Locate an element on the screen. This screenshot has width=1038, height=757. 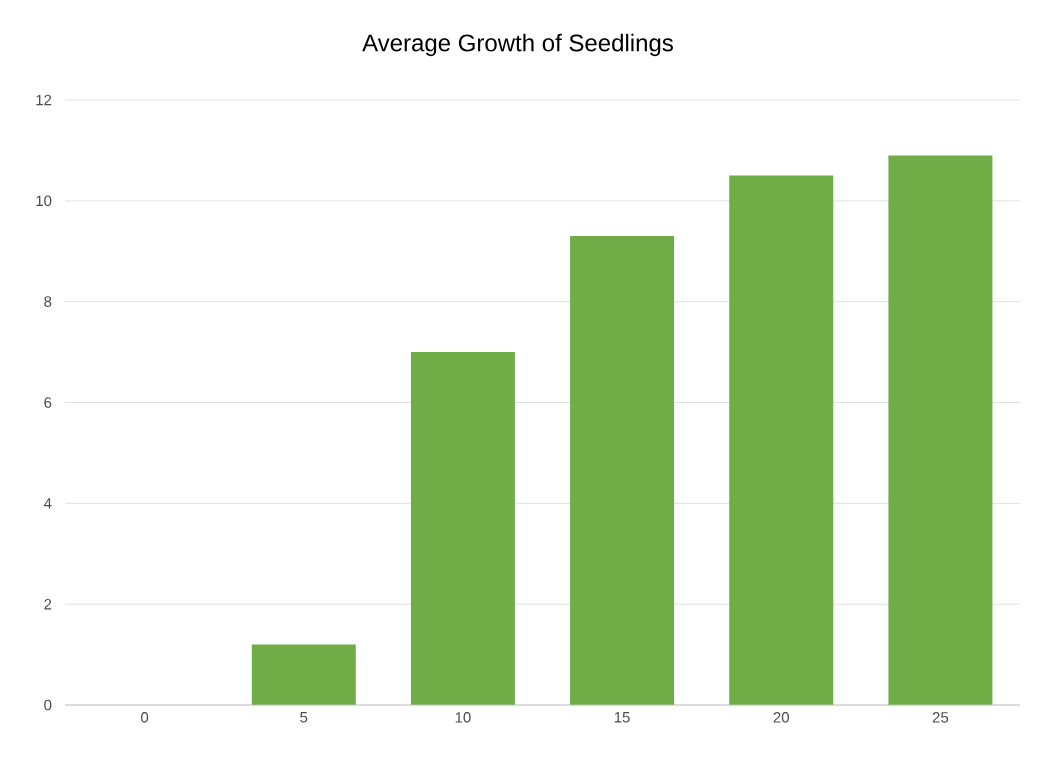
y-tick-label: 12 is located at coordinates (44, 100).